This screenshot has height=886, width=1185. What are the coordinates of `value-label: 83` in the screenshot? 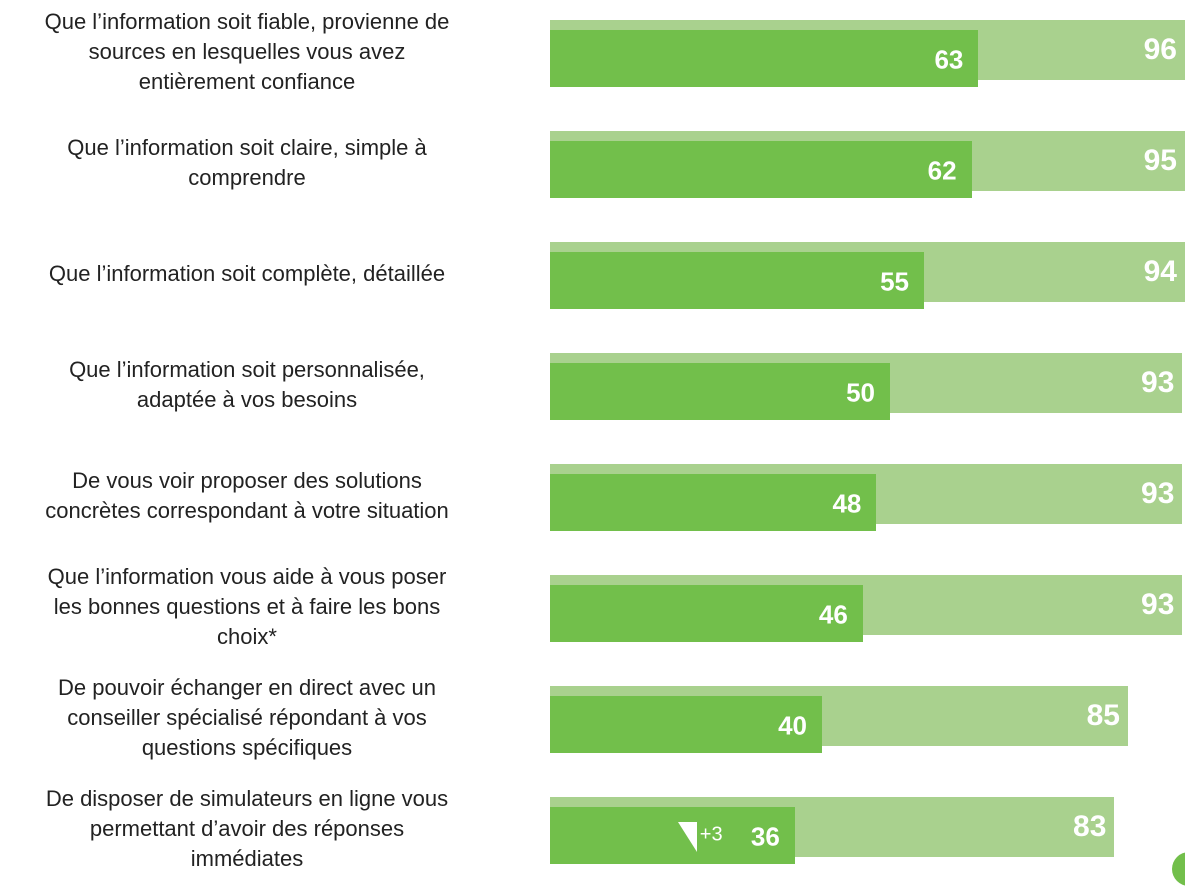 It's located at (1090, 826).